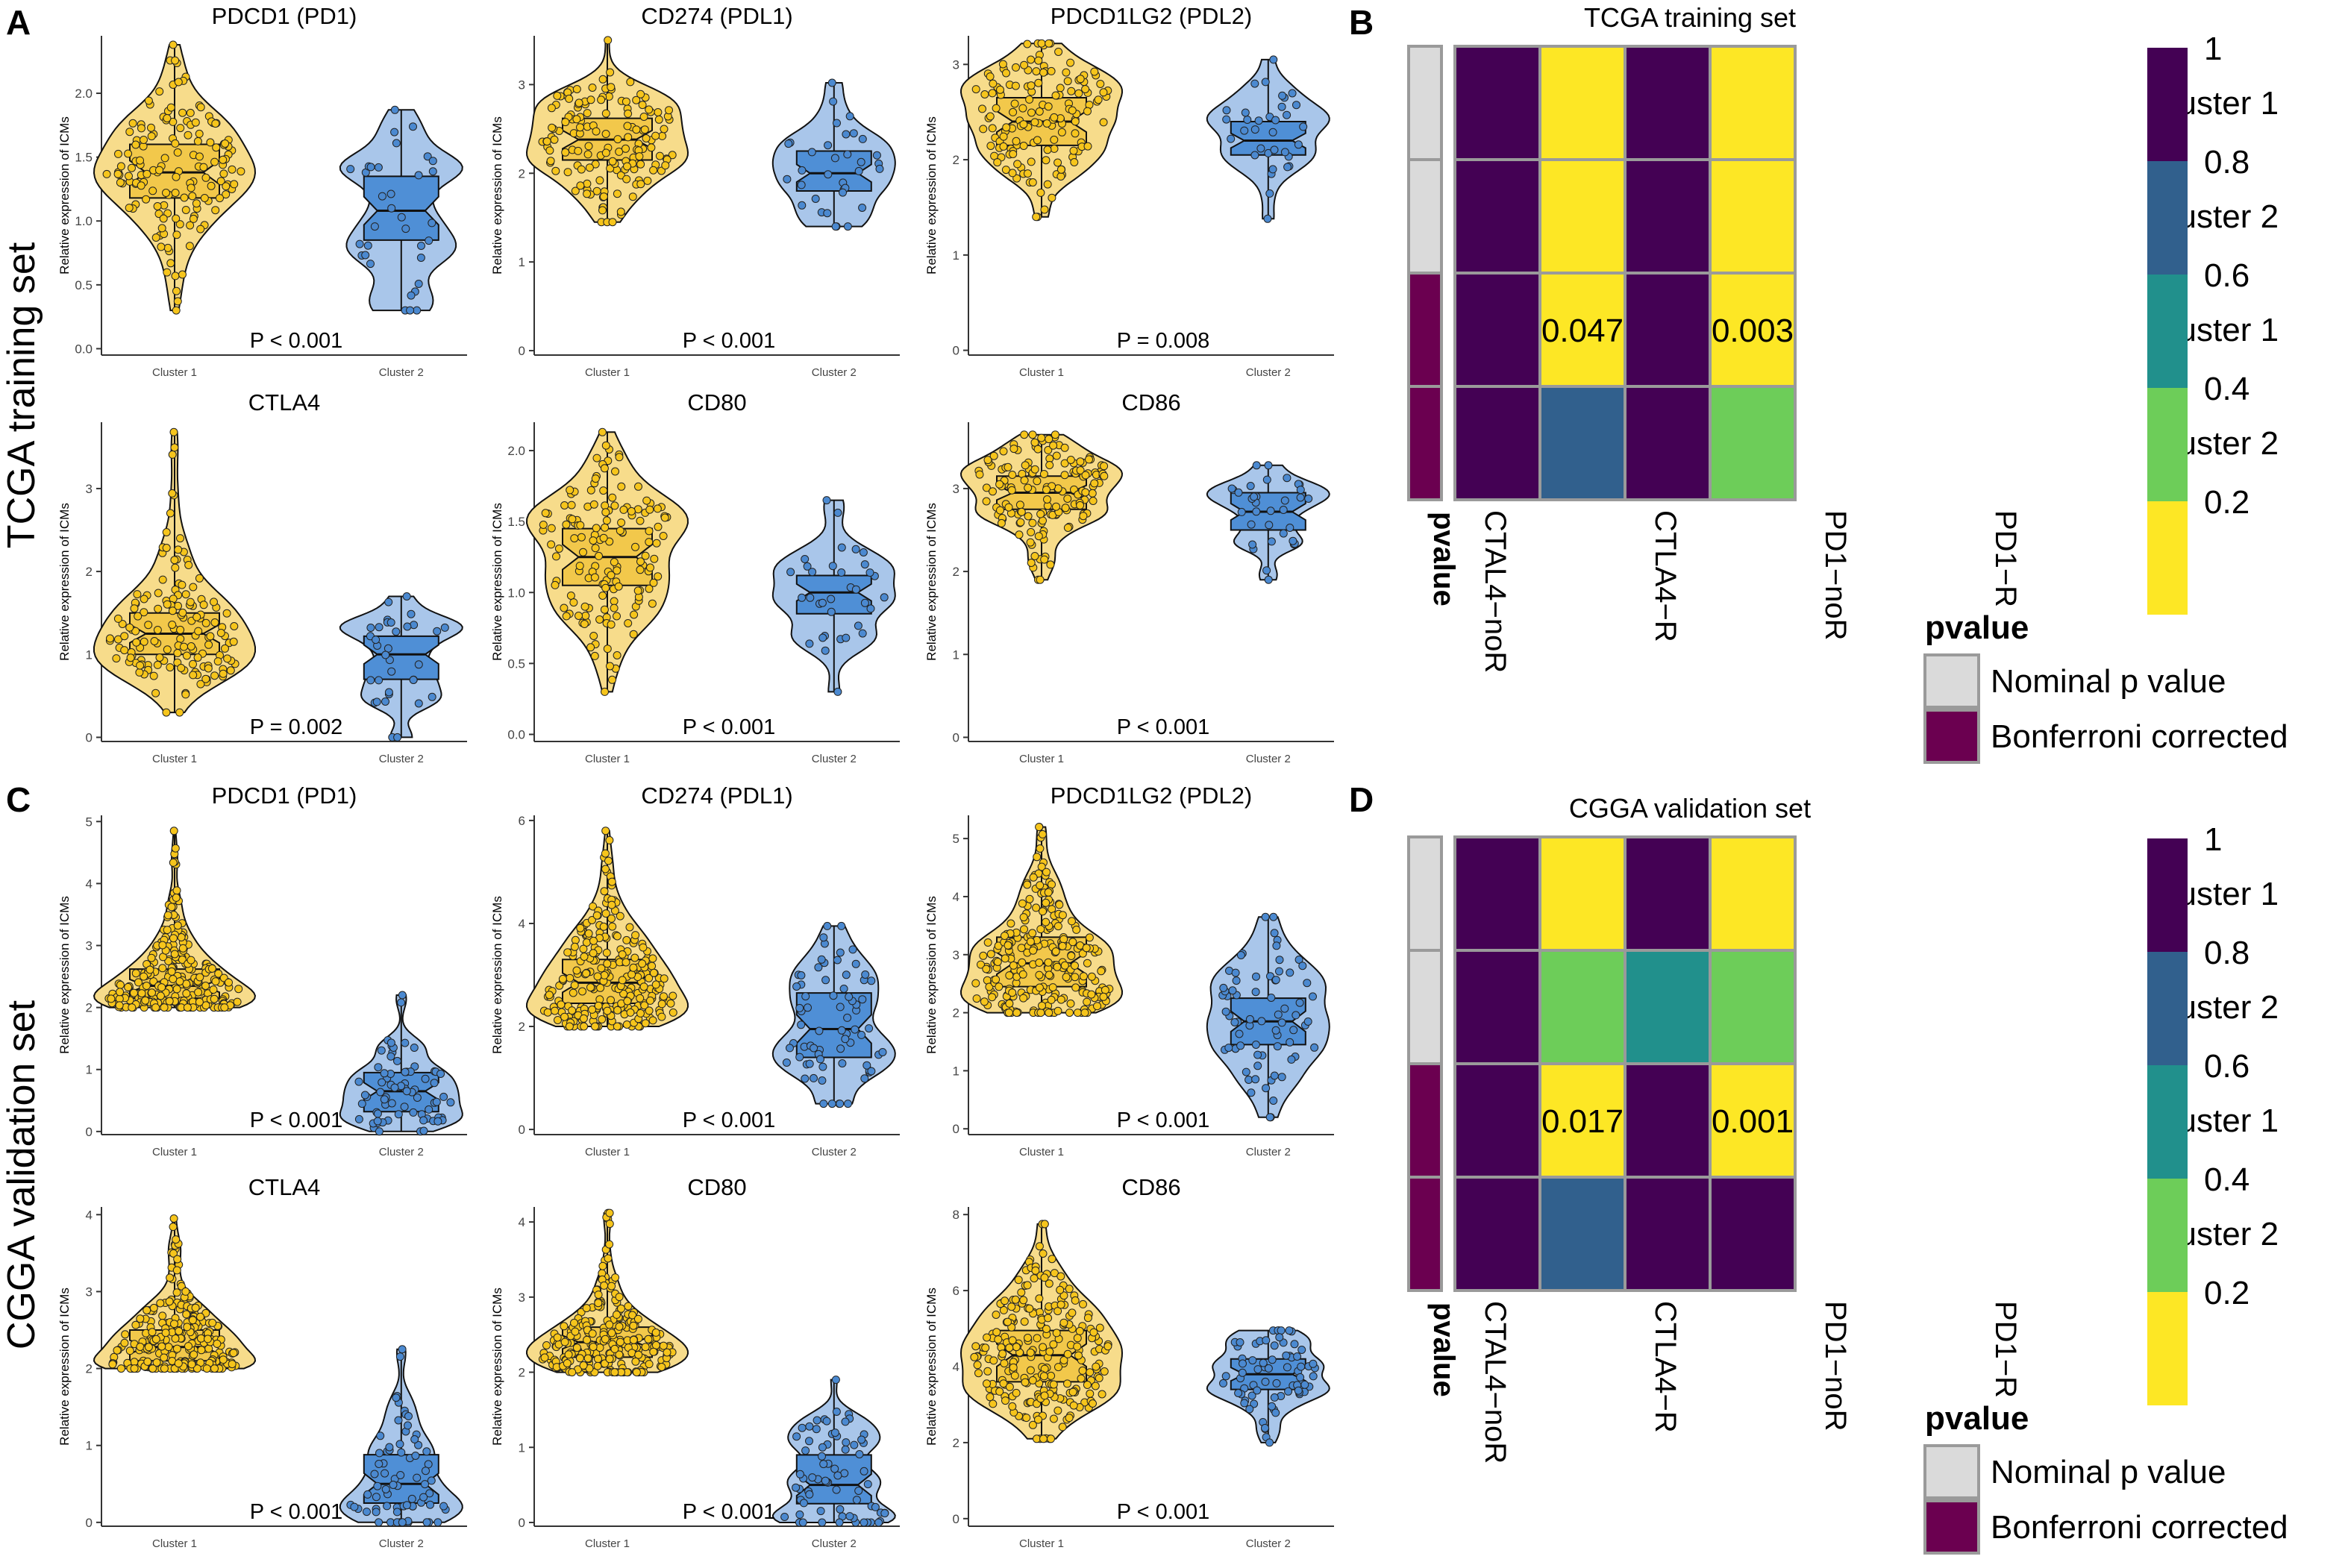  What do you see at coordinates (84, 94) in the screenshot?
I see `y-tick-label: 2.0` at bounding box center [84, 94].